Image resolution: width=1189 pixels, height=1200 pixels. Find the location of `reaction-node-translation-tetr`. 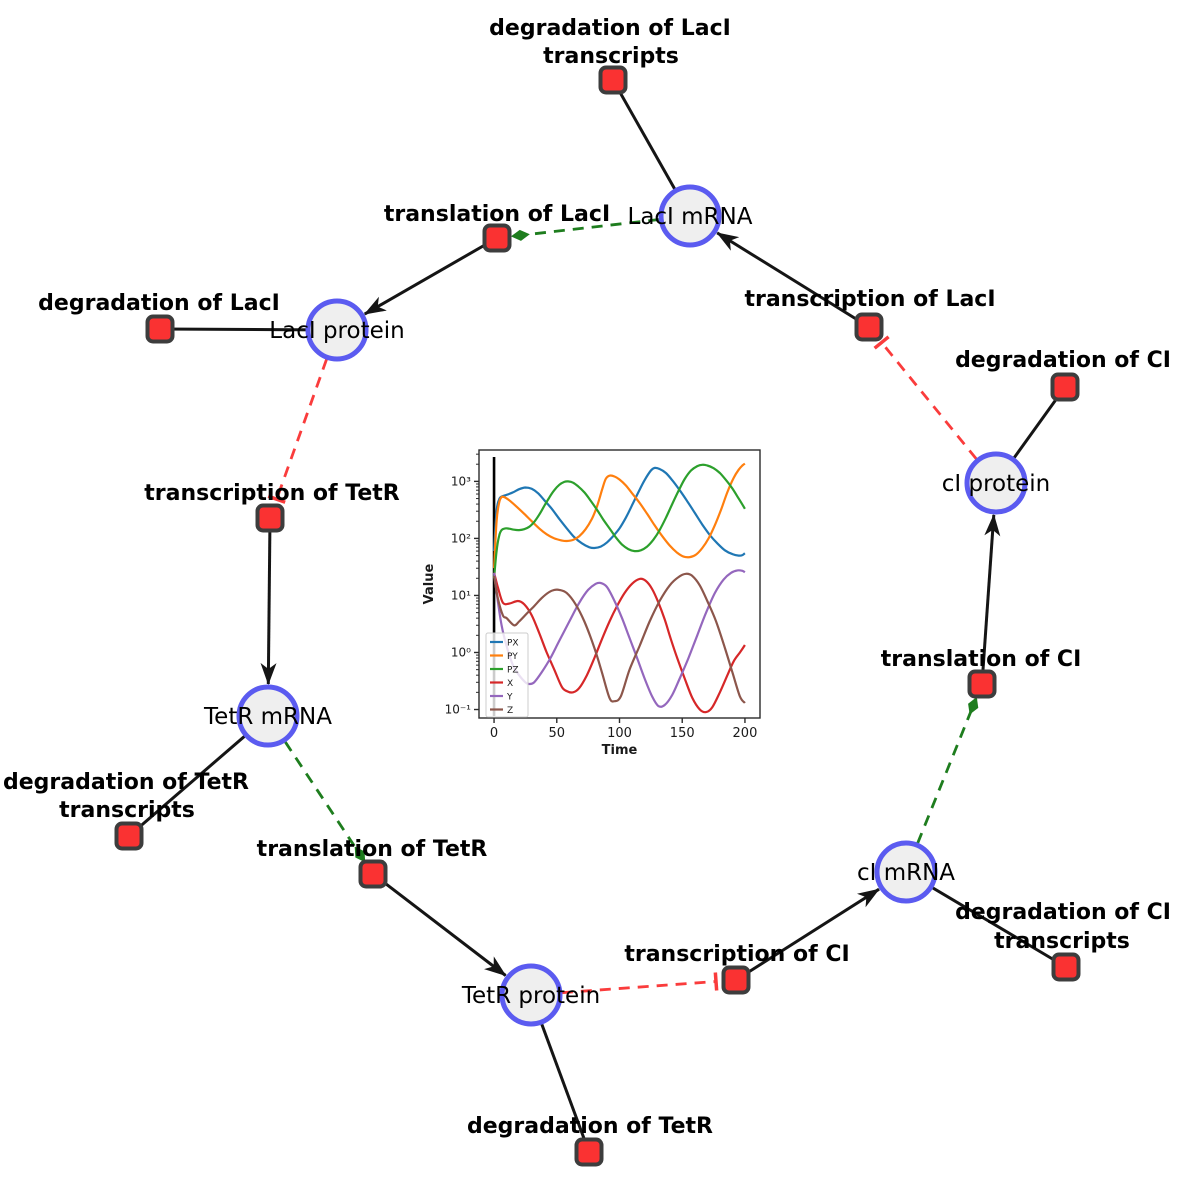

reaction-node-translation-tetr is located at coordinates (373, 874).